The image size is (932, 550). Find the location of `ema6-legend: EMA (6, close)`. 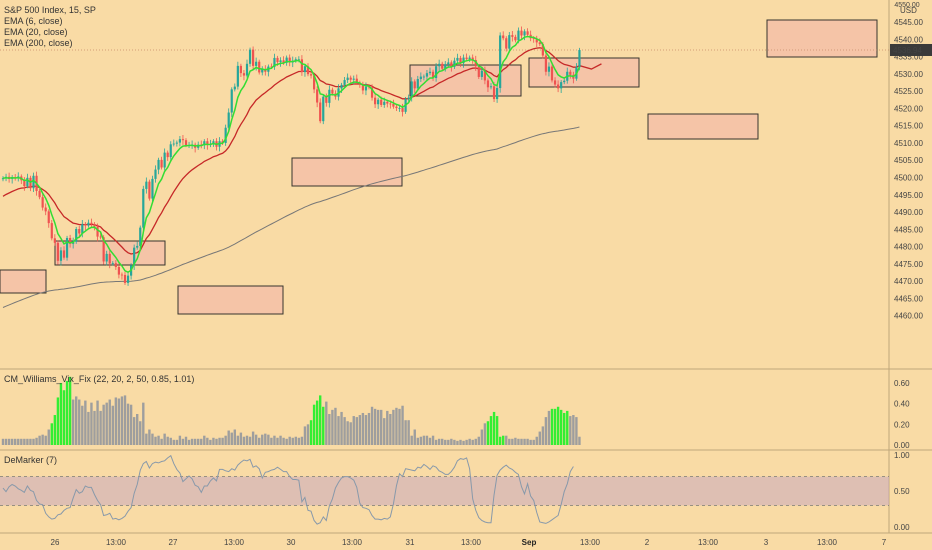

ema6-legend: EMA (6, close) is located at coordinates (33, 21).